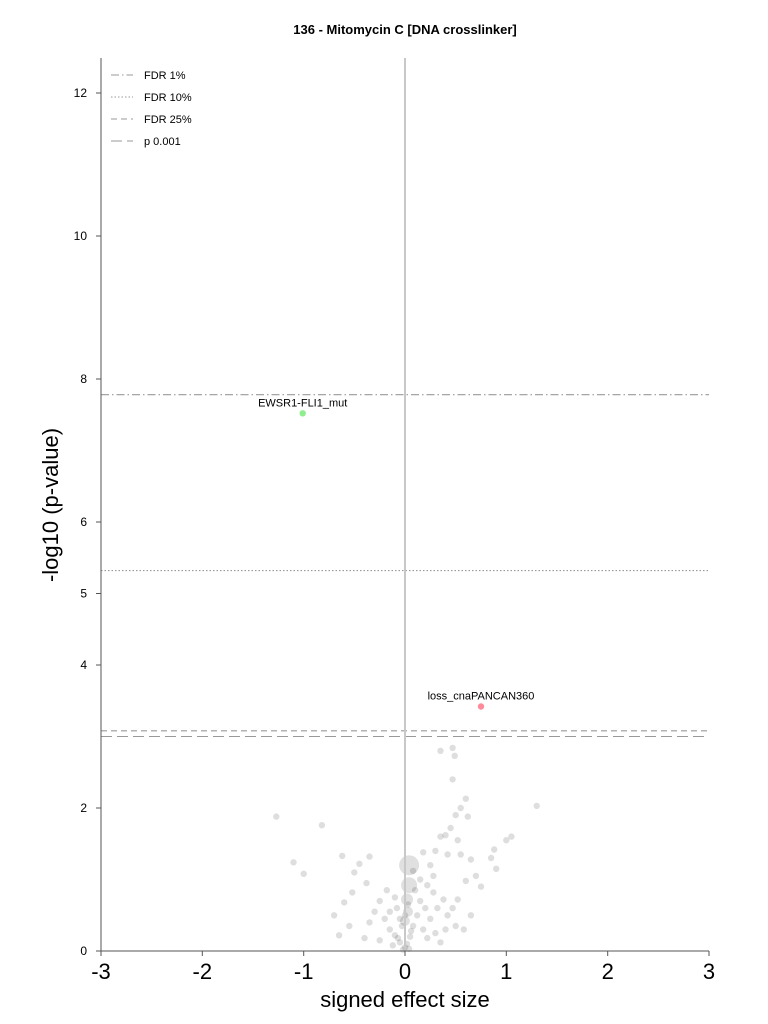 The height and width of the screenshot is (1024, 768). Describe the element at coordinates (608, 971) in the screenshot. I see `x-tick-label: 2` at that location.